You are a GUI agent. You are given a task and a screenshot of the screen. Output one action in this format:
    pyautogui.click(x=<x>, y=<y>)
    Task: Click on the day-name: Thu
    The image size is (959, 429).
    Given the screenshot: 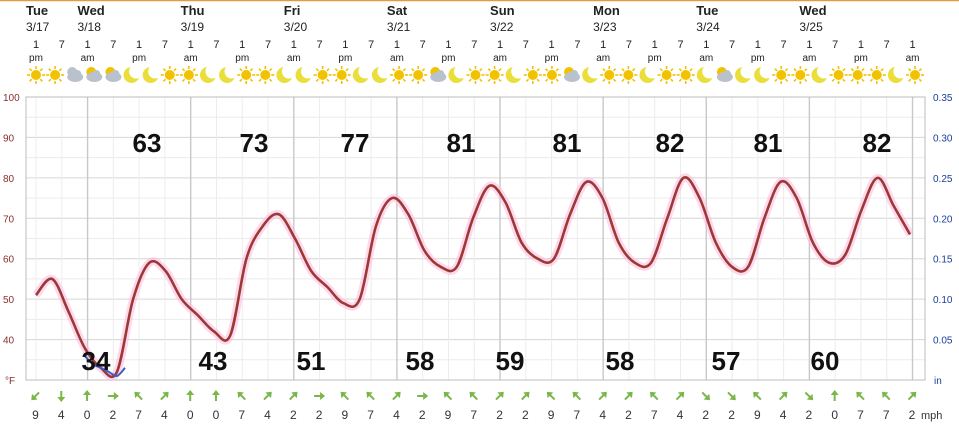 What is the action you would take?
    pyautogui.click(x=193, y=10)
    